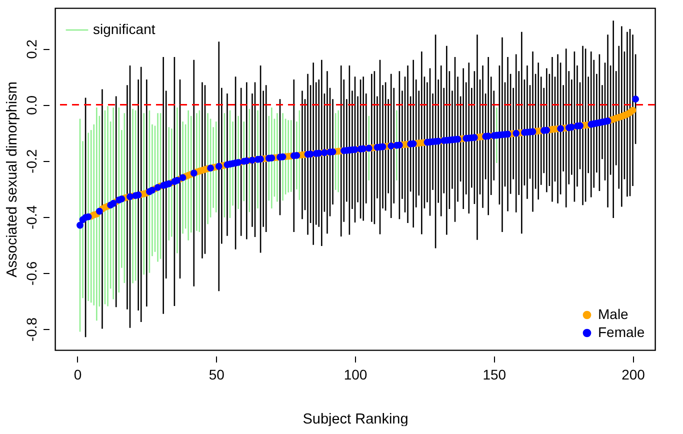 The image size is (683, 434). I want to click on x-tick-label: 150, so click(494, 374).